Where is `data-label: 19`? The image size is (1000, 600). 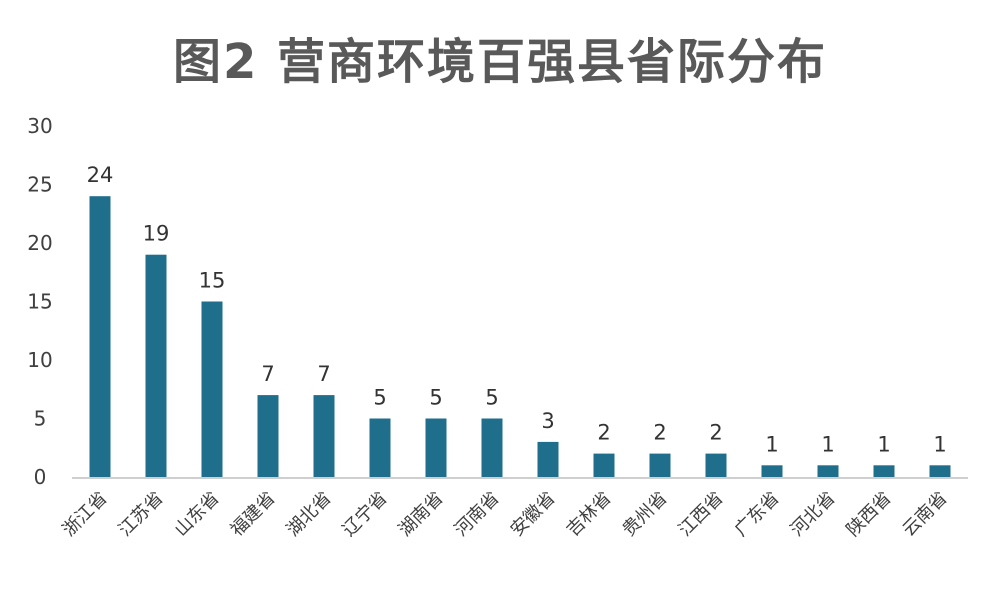 data-label: 19 is located at coordinates (156, 234).